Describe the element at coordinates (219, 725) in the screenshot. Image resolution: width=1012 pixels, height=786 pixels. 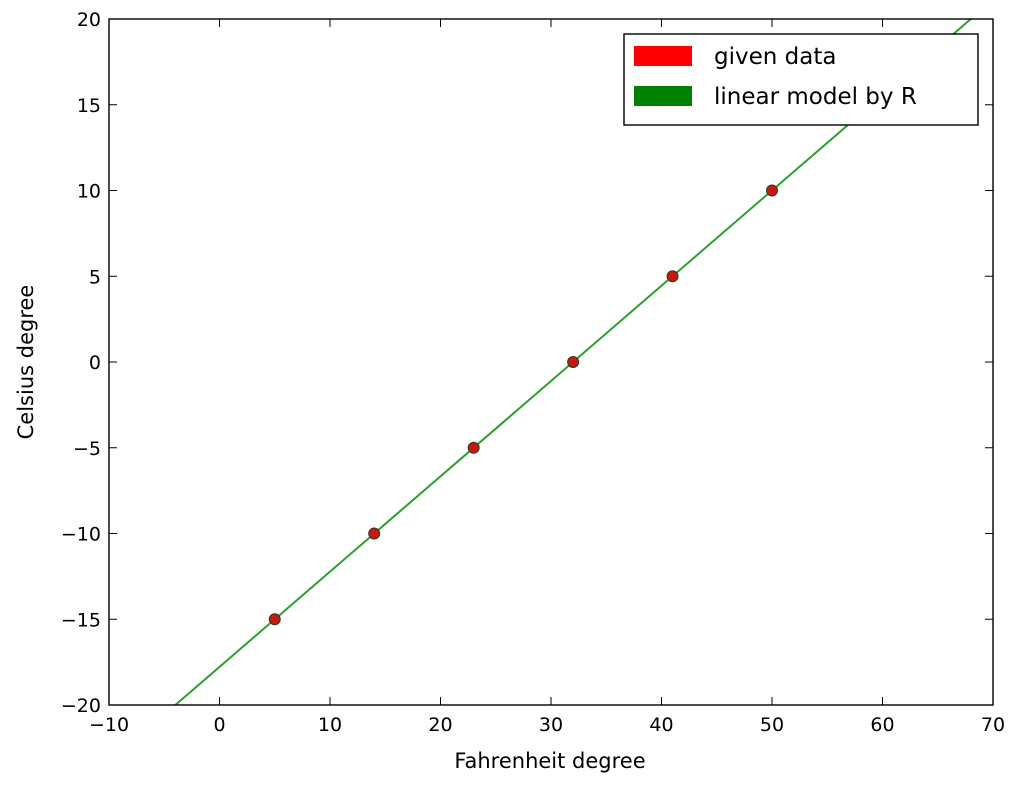
I see `x-tick-label: 0` at that location.